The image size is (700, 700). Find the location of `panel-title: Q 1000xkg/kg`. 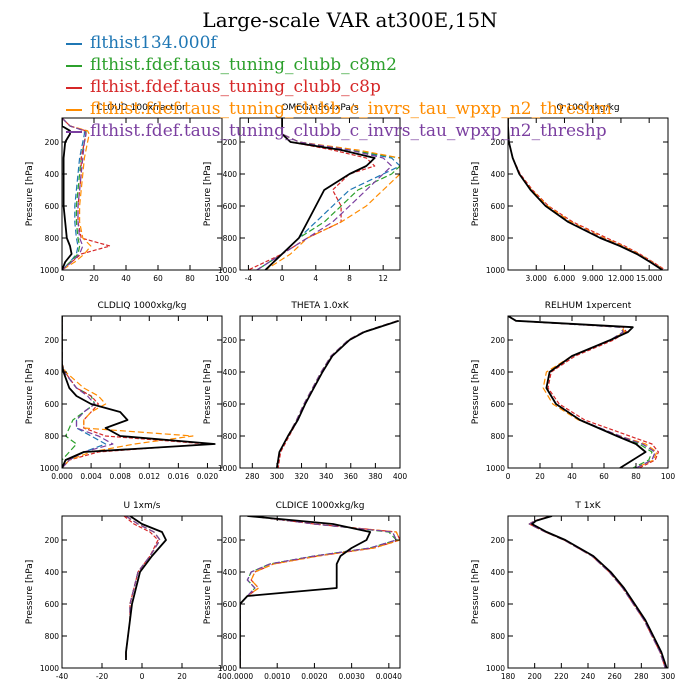

panel-title: Q 1000xkg/kg is located at coordinates (587, 108).